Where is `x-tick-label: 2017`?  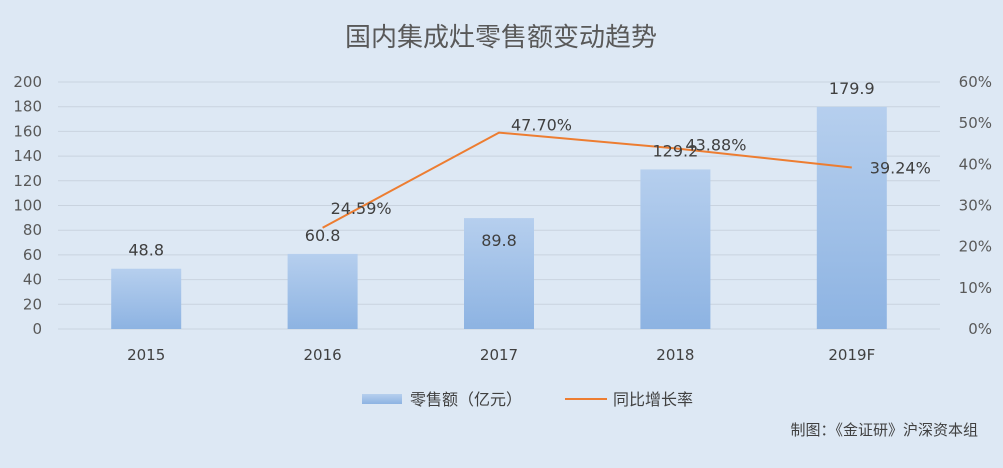 x-tick-label: 2017 is located at coordinates (499, 355).